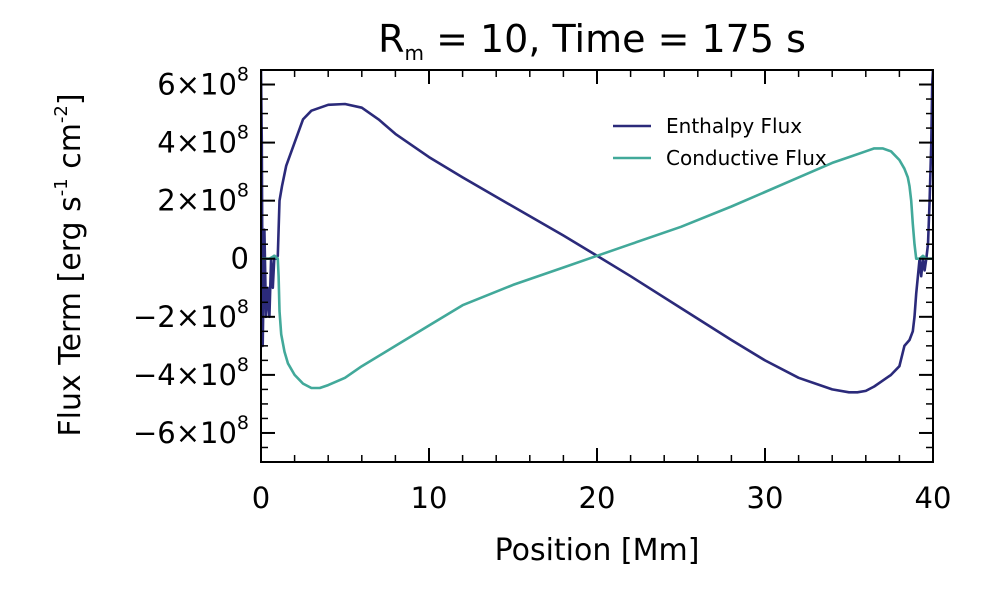 The image size is (1000, 600). Describe the element at coordinates (185, 375) in the screenshot. I see `y-tick-mantissa: −4×10` at that location.